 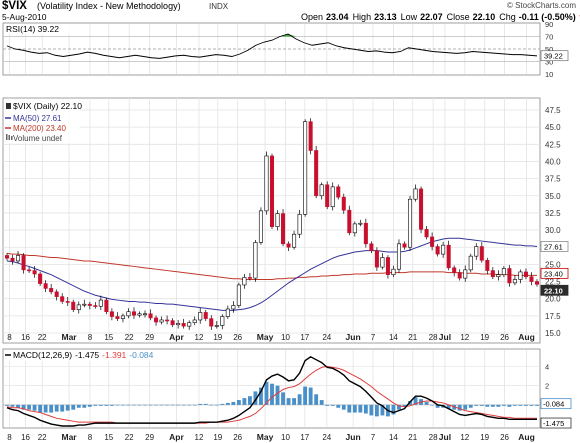 What do you see at coordinates (484, 17) in the screenshot?
I see `close-value: 22.10` at bounding box center [484, 17].